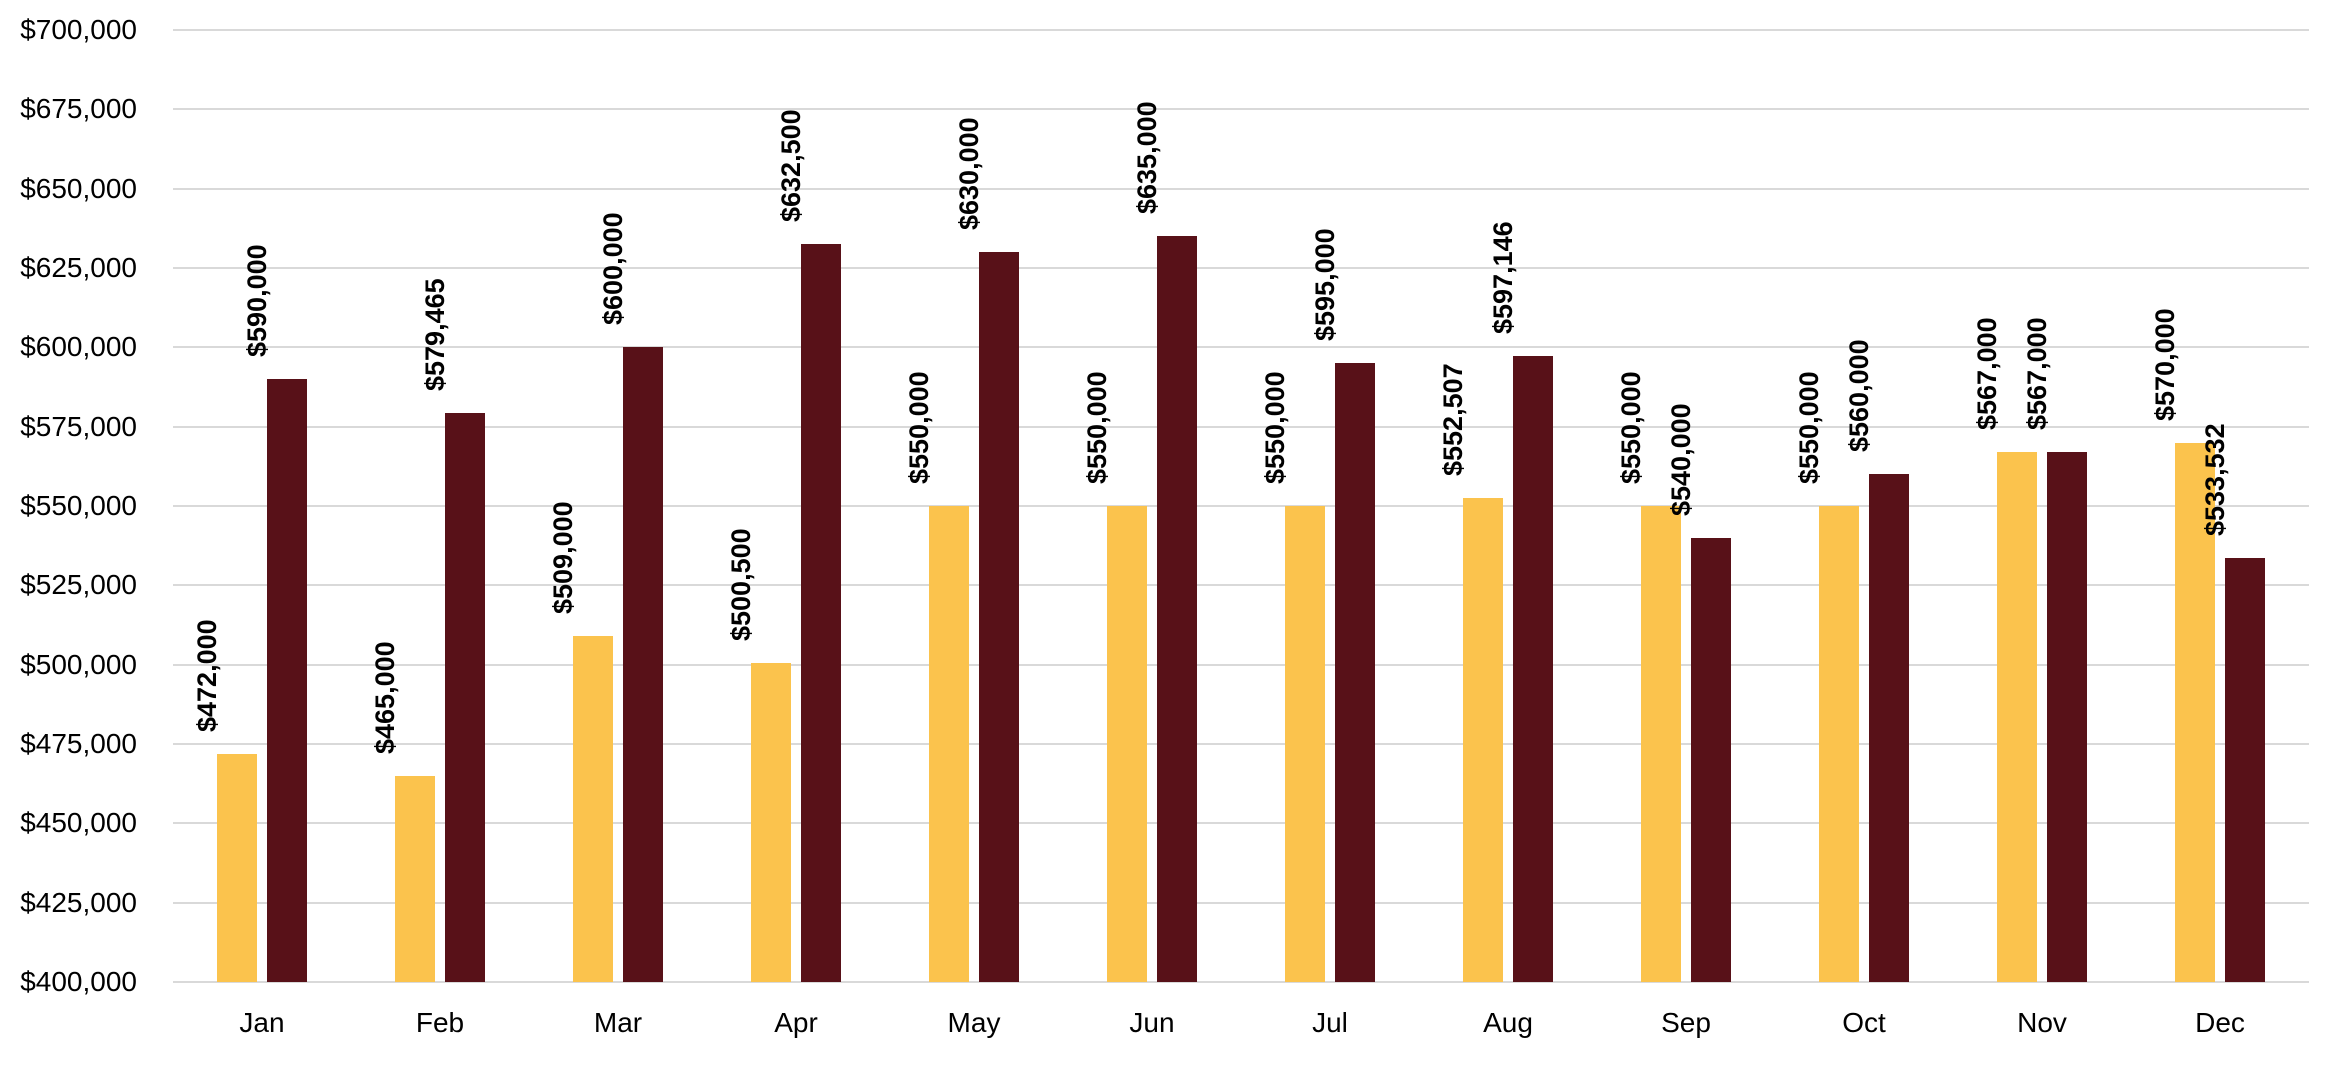 The height and width of the screenshot is (1066, 2337). What do you see at coordinates (78, 902) in the screenshot?
I see `y-tick-label: $425,000` at bounding box center [78, 902].